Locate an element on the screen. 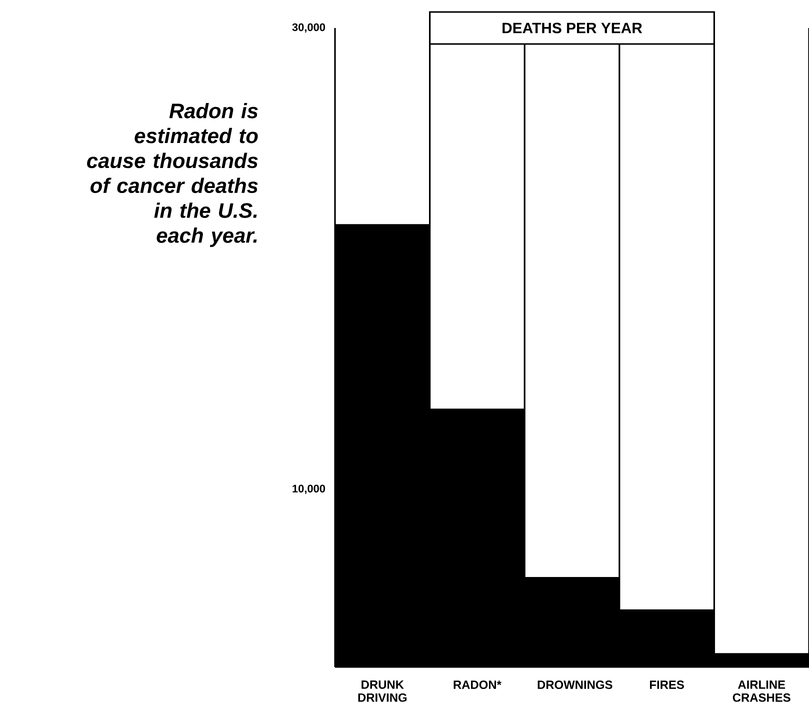 The image size is (809, 723). x-tick-label: FIRES is located at coordinates (667, 684).